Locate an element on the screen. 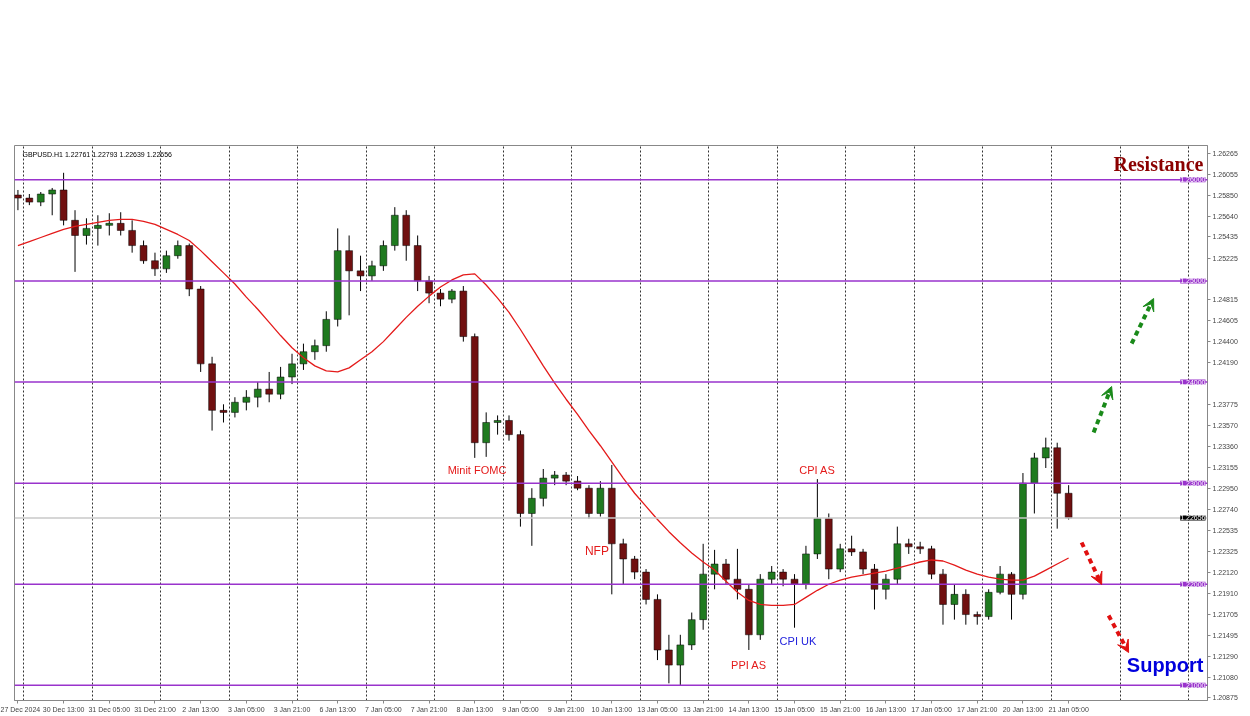 This screenshot has height=716, width=1250. annotation: CPI AS is located at coordinates (817, 469).